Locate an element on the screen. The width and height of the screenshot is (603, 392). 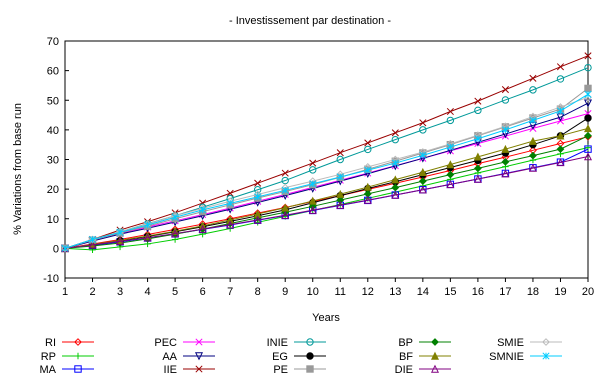
legend-label: RP is located at coordinates (48, 357).